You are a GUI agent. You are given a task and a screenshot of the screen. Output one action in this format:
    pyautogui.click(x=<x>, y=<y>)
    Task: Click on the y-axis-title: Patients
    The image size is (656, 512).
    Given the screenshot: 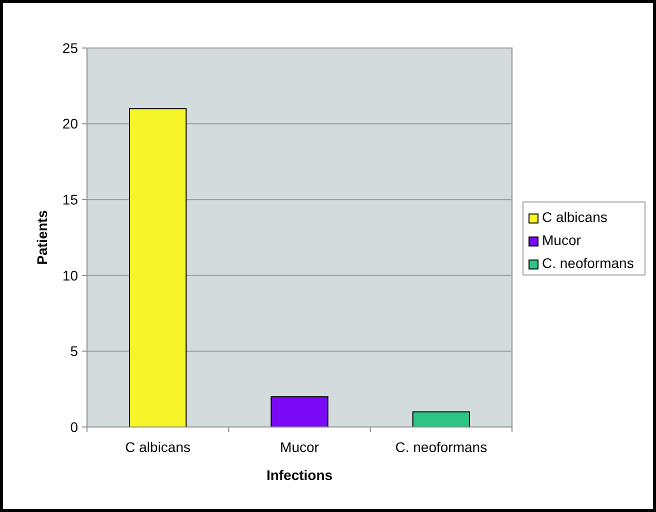 What is the action you would take?
    pyautogui.click(x=42, y=237)
    